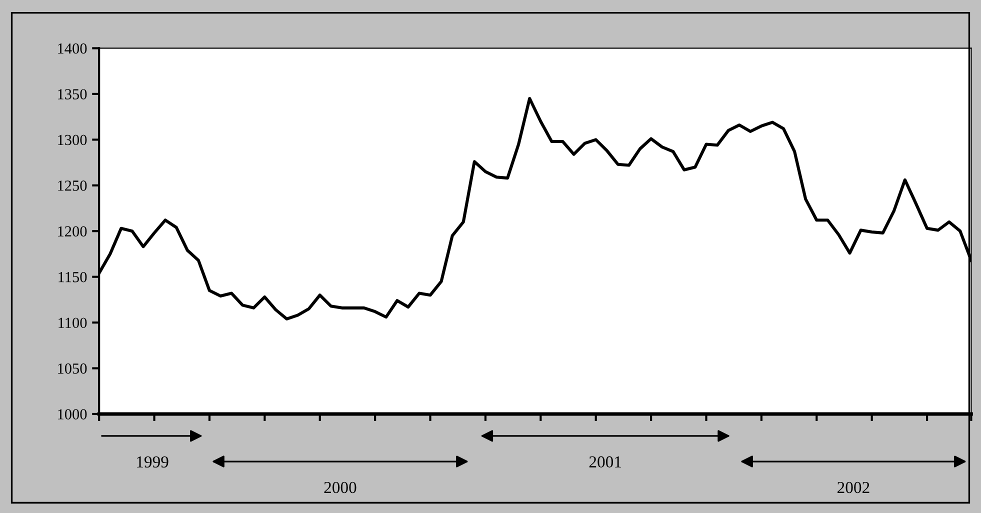 The width and height of the screenshot is (981, 513). I want to click on text: 1999, so click(152, 462).